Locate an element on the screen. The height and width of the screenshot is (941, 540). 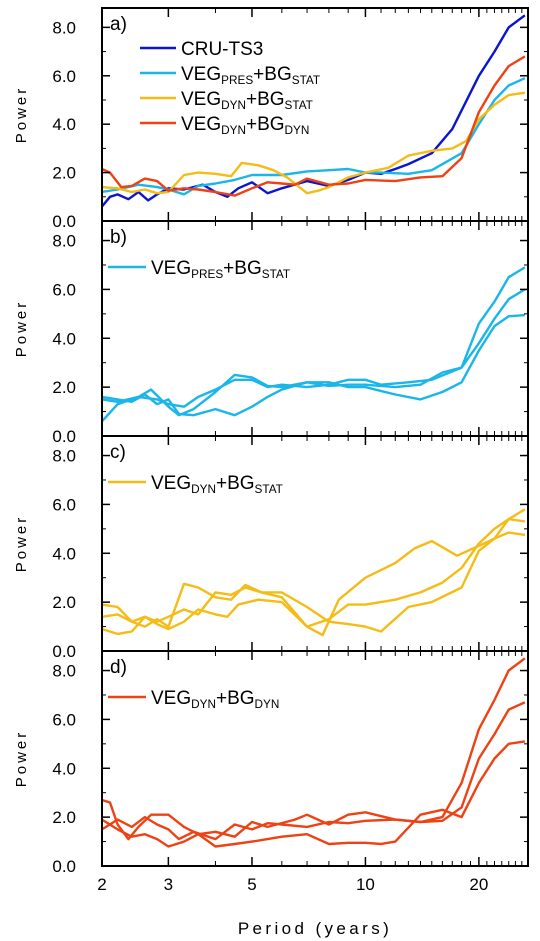
x-tick-label: 10 is located at coordinates (365, 884).